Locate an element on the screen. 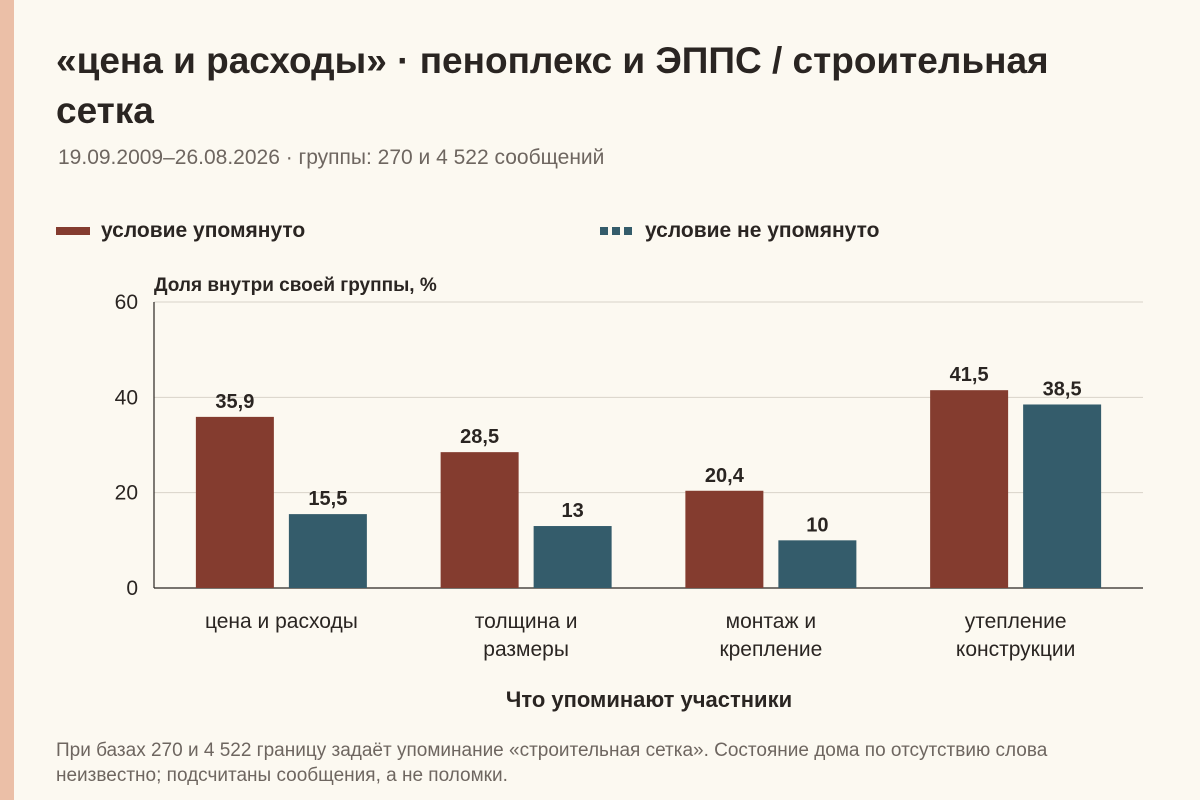  bar-value-label: 15,5 is located at coordinates (327, 499).